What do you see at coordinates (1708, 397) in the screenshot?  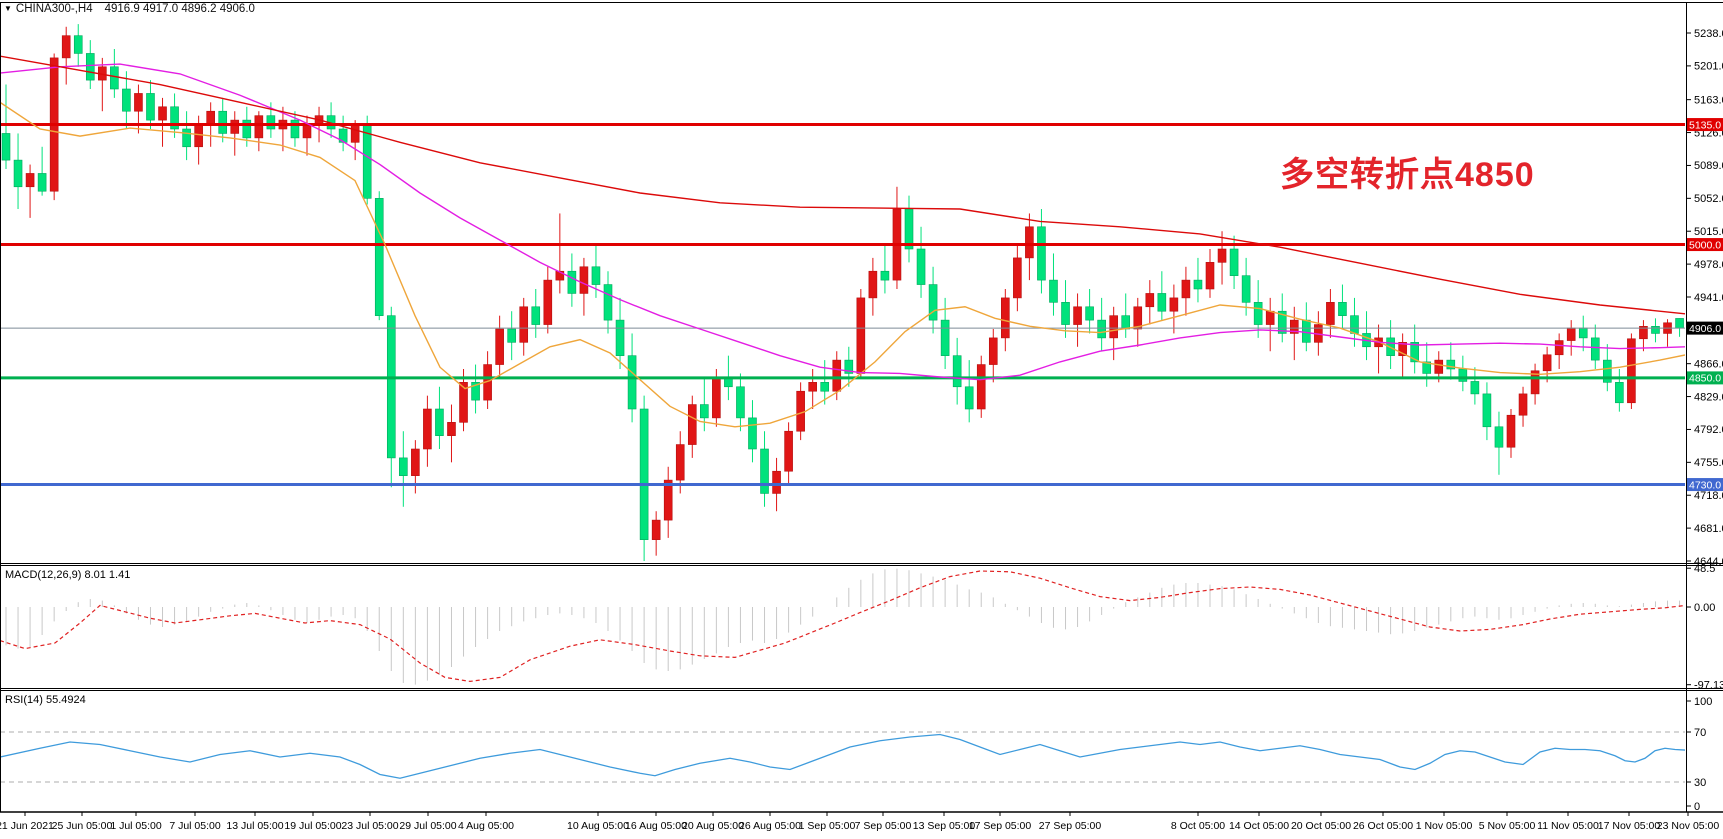 I see `price-tick-label: 4829.0` at bounding box center [1708, 397].